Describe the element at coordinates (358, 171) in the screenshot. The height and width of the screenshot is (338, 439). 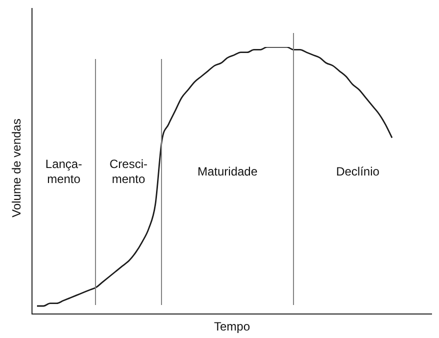
I see `annotation: Declínio` at that location.